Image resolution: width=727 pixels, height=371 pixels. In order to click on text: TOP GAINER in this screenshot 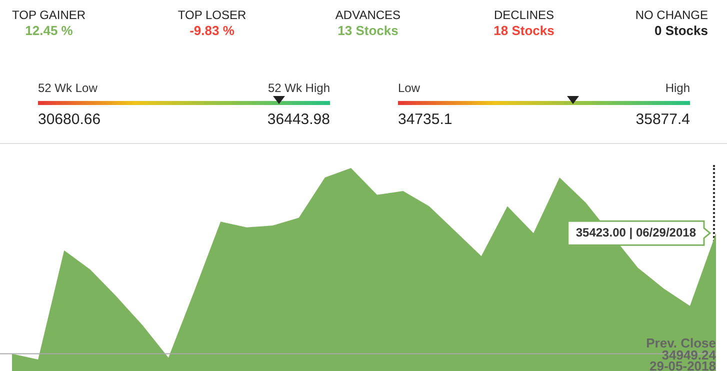, I will do `click(49, 15)`.